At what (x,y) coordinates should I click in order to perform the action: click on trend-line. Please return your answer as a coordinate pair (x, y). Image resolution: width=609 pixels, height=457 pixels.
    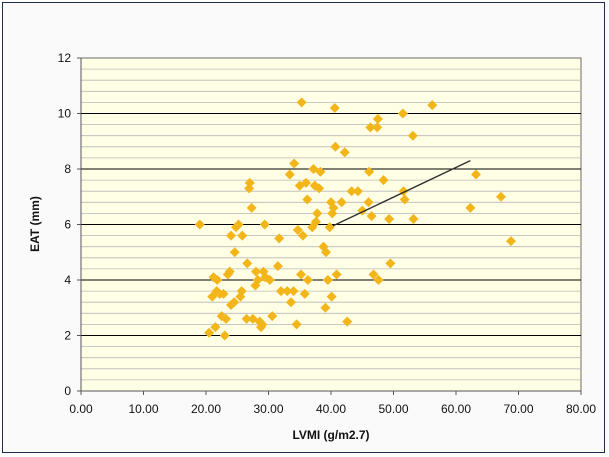
    Looking at the image, I should click on (401, 193).